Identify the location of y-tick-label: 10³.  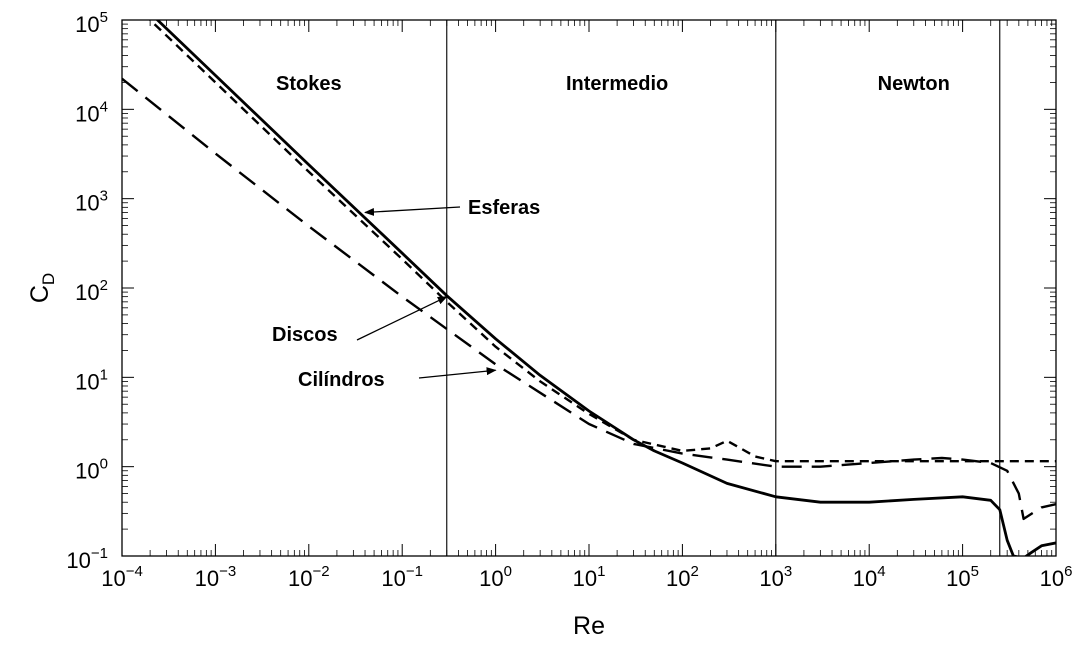
(91, 202).